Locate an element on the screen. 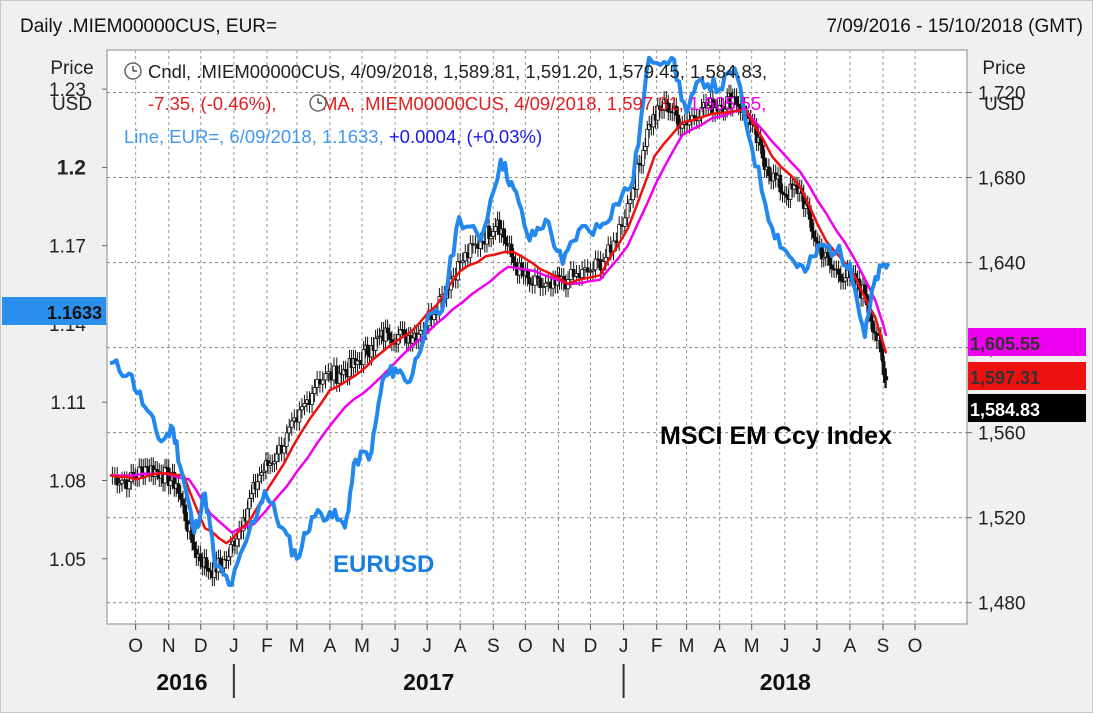  month-label: S is located at coordinates (883, 646).